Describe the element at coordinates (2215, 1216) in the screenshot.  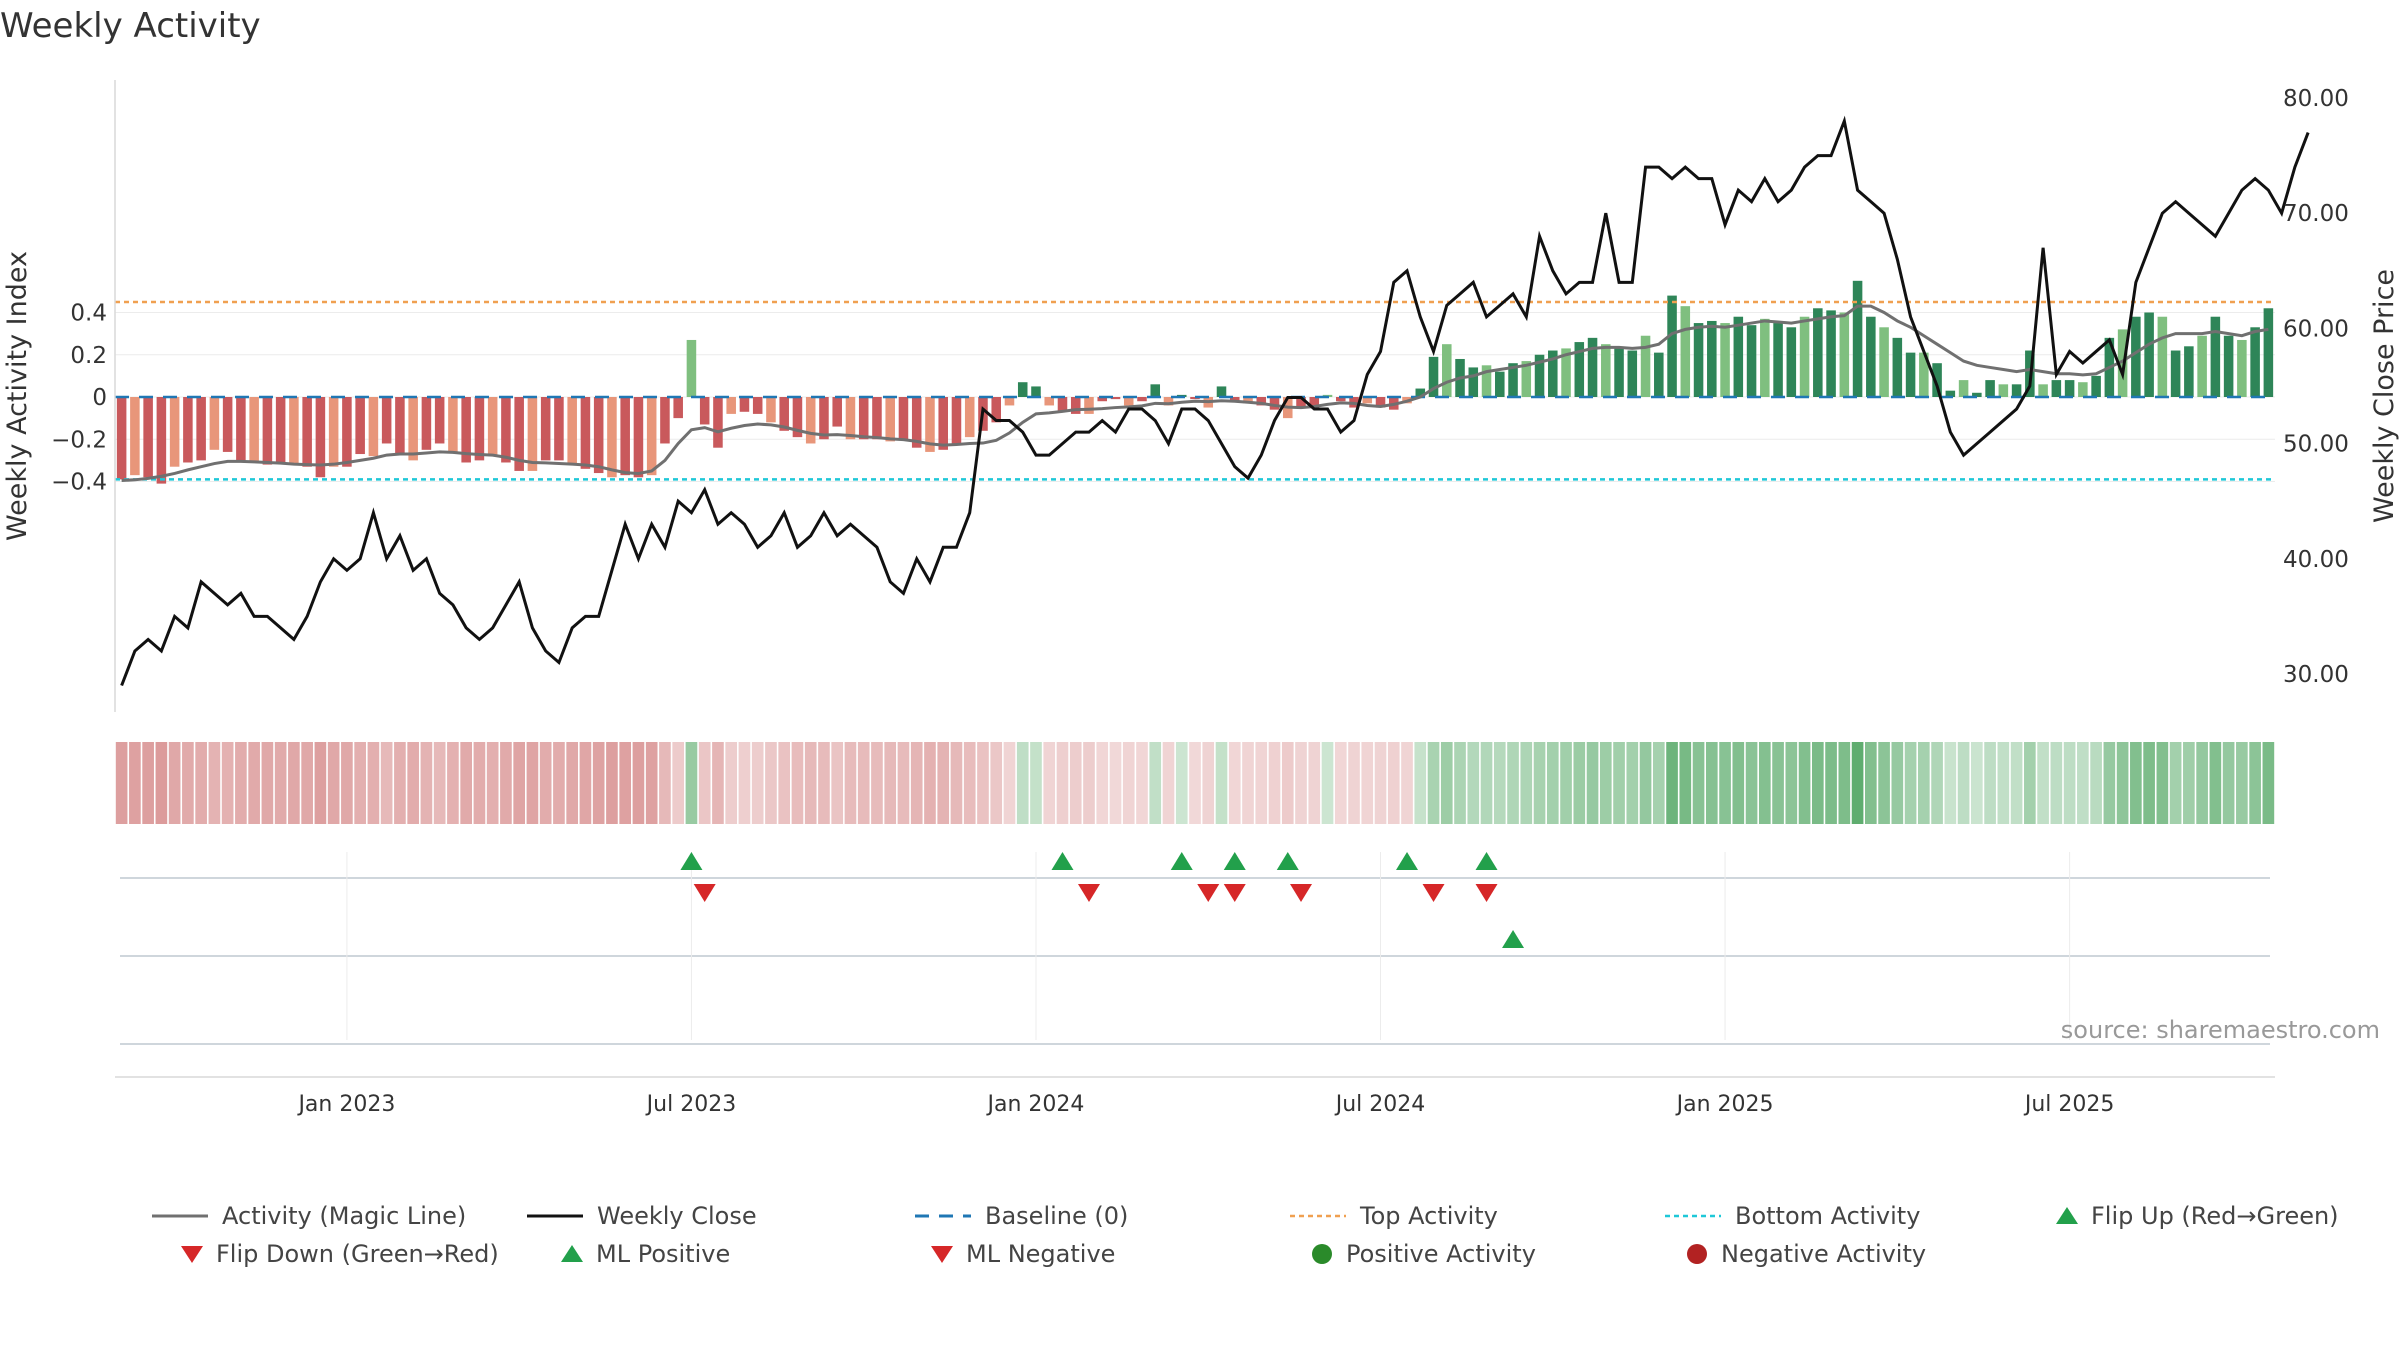
I see `legend-label-5: Flip Up (Red→Green)` at that location.